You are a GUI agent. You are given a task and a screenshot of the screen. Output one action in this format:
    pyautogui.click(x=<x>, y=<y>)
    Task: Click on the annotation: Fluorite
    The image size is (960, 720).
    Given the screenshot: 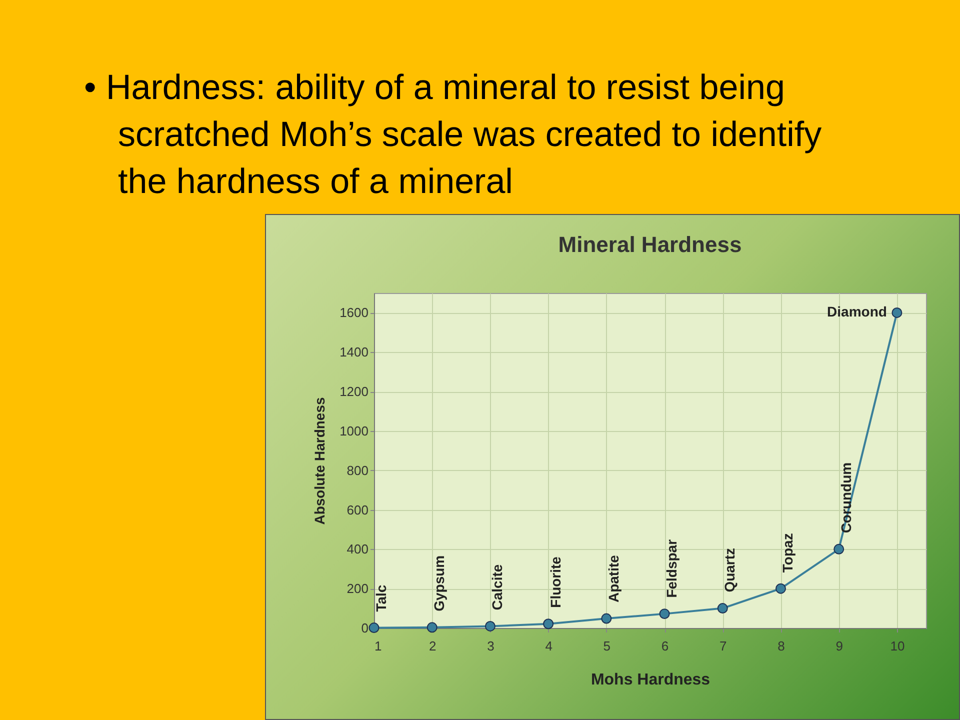 What is the action you would take?
    pyautogui.click(x=555, y=582)
    